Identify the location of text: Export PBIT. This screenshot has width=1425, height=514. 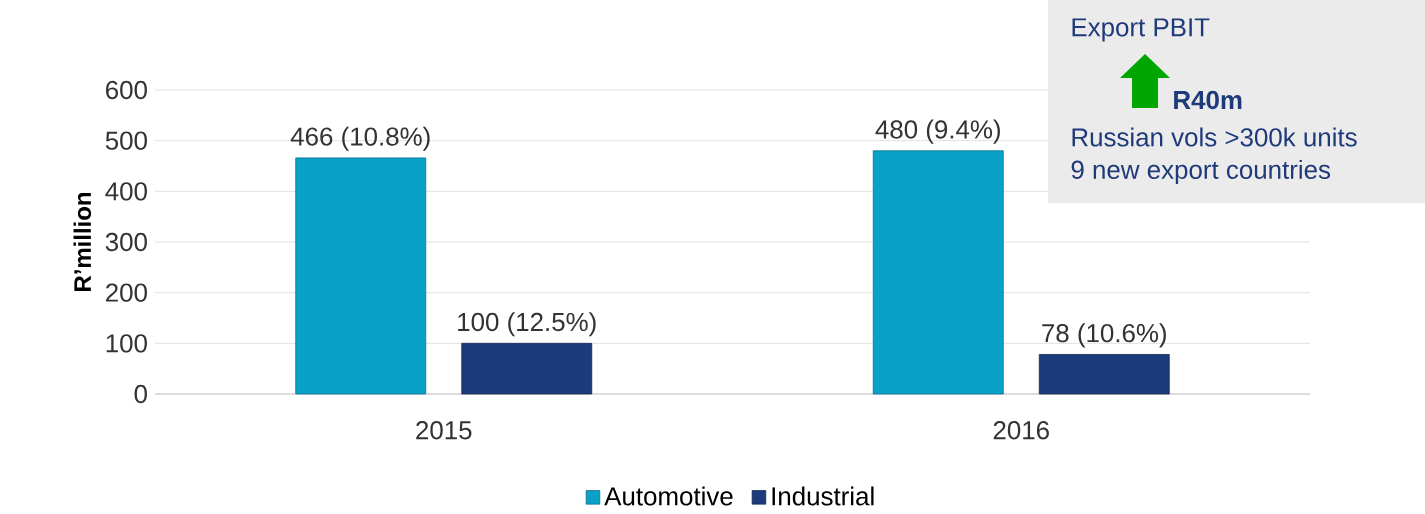
(1141, 30).